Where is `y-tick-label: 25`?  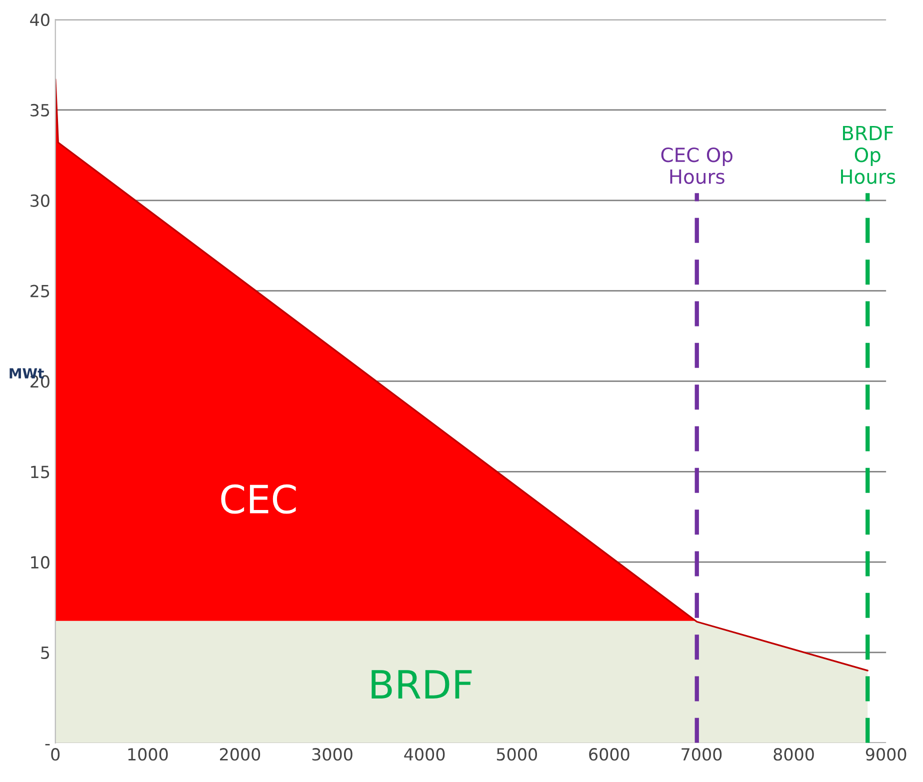 y-tick-label: 25 is located at coordinates (40, 291).